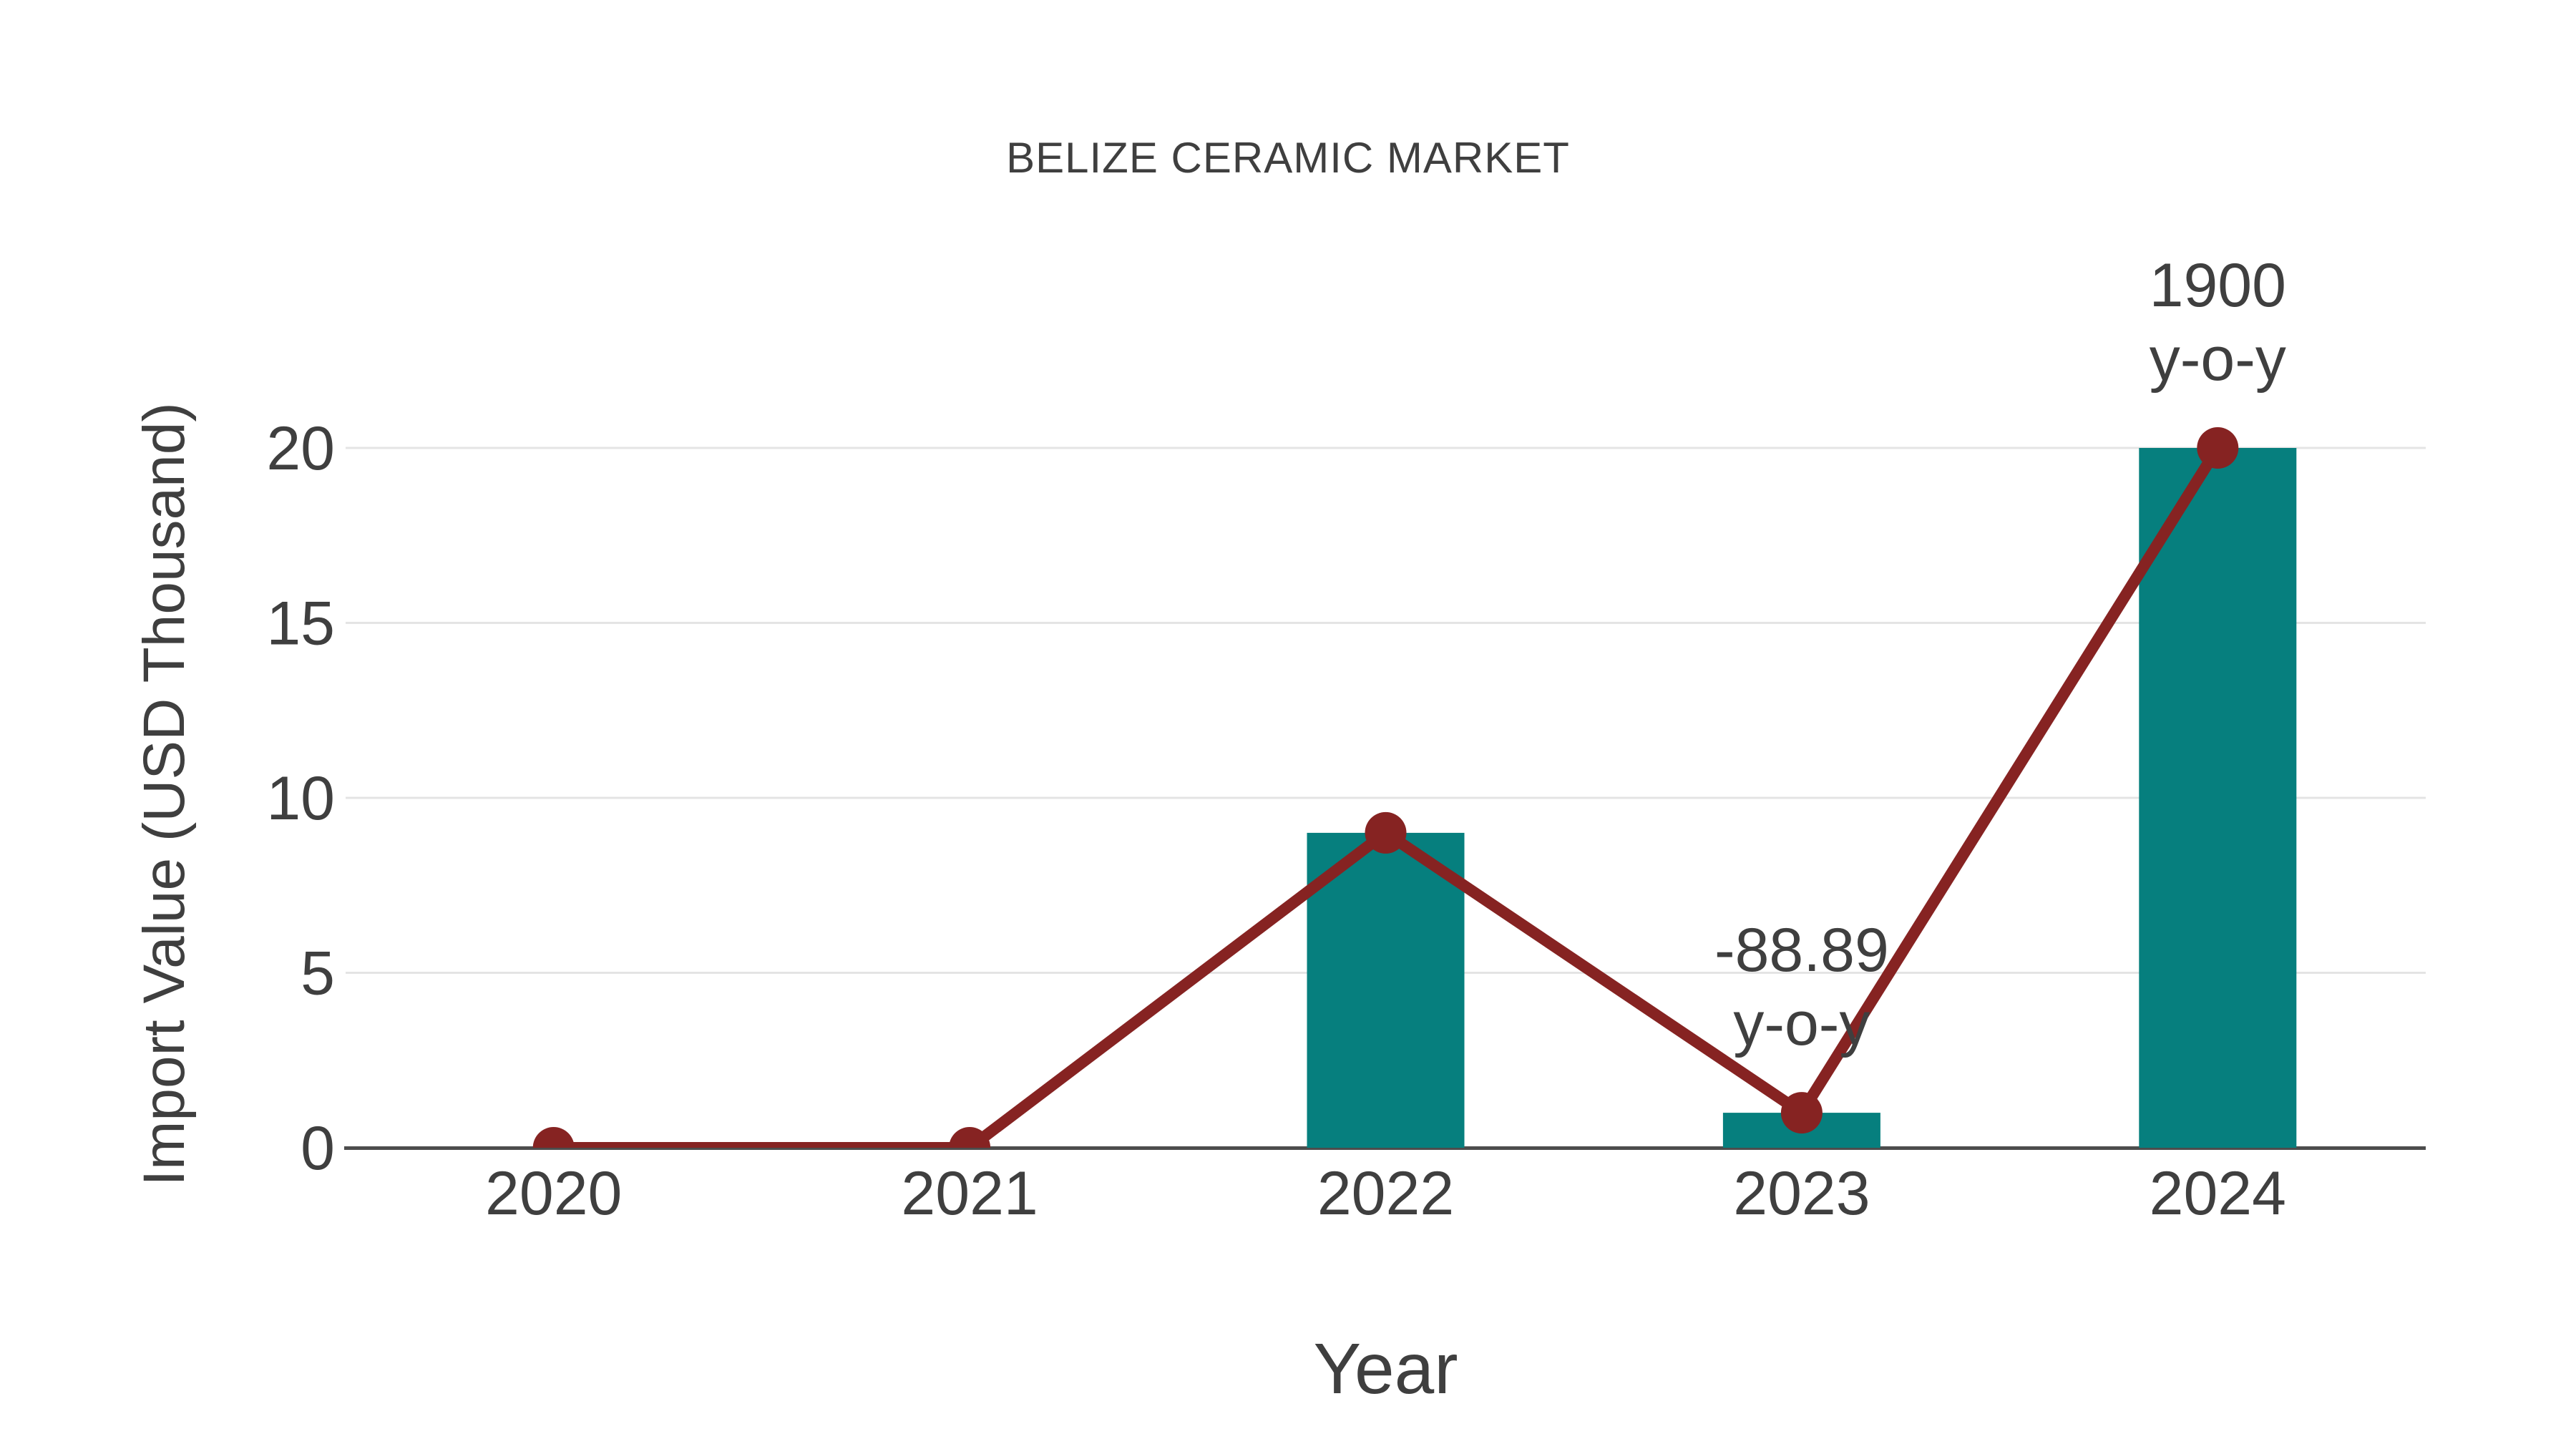 The image size is (2576, 1449). Describe the element at coordinates (1801, 1113) in the screenshot. I see `marker-2023` at that location.